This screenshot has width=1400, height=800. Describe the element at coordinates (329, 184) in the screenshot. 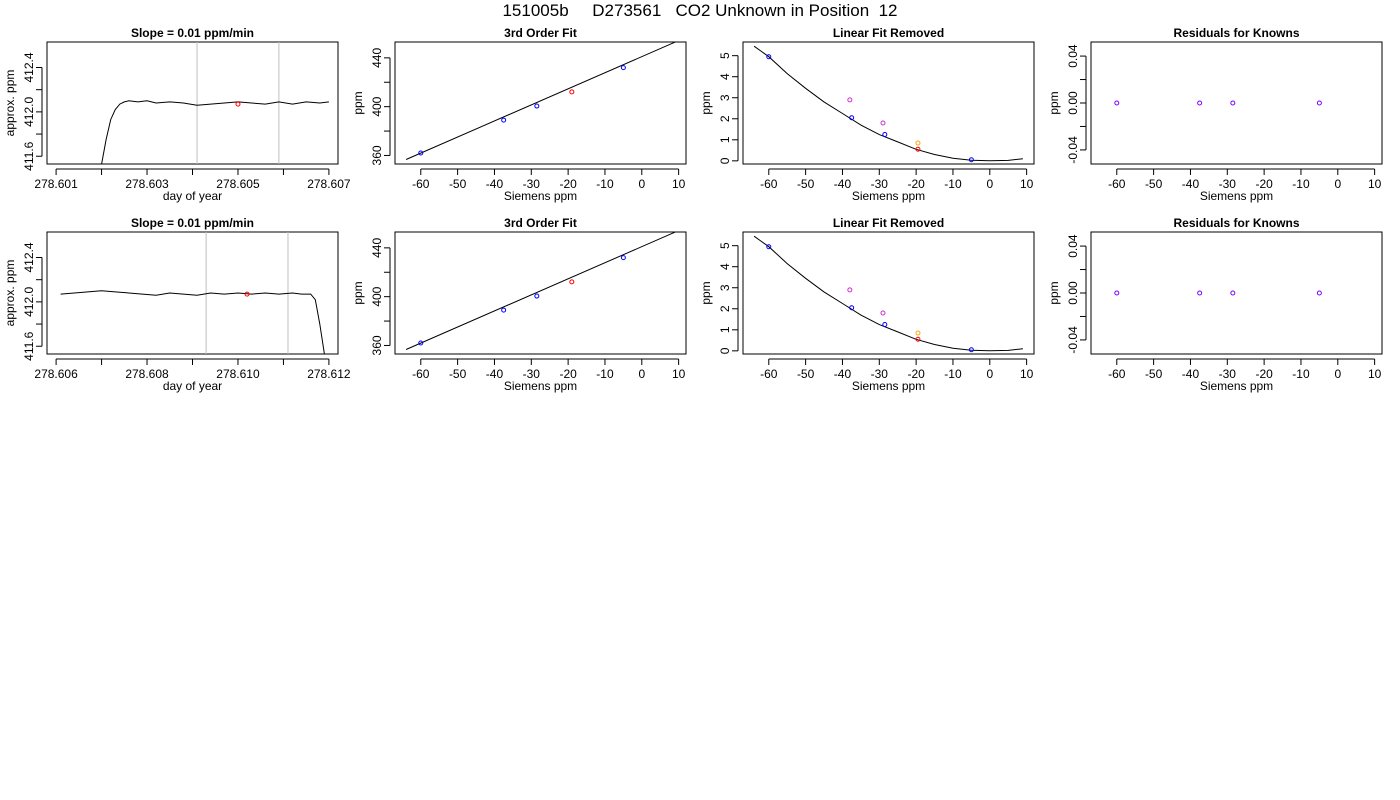

I see `x-tick-label: 278.607` at that location.